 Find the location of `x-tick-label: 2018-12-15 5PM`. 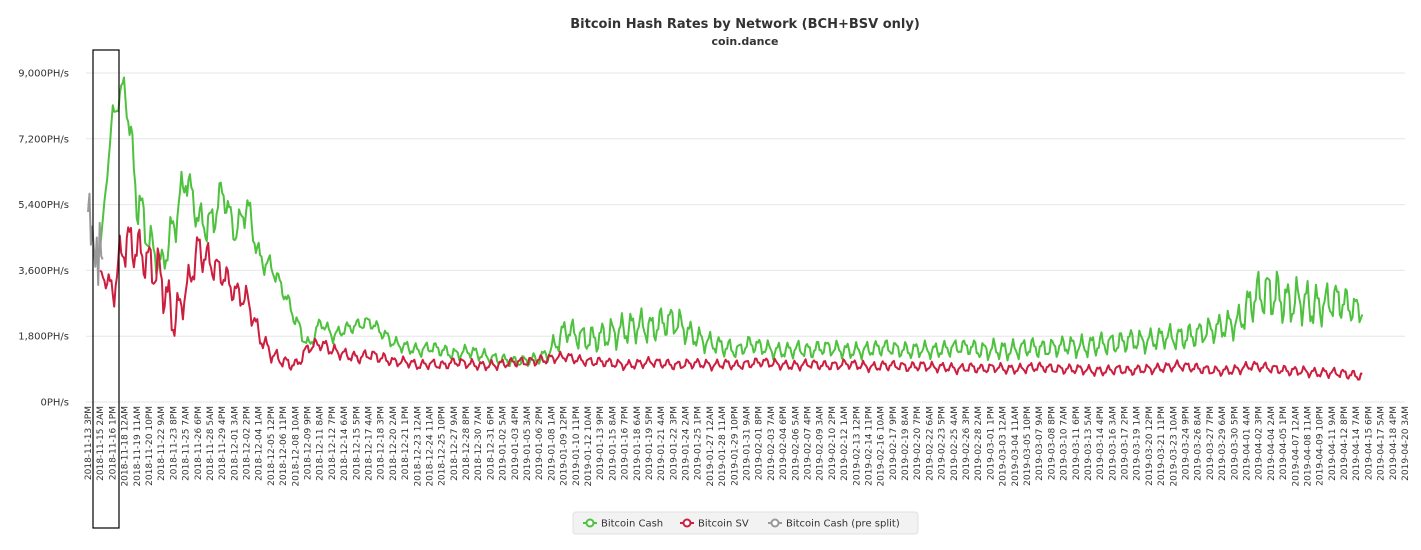

x-tick-label: 2018-12-15 5PM is located at coordinates (357, 443).